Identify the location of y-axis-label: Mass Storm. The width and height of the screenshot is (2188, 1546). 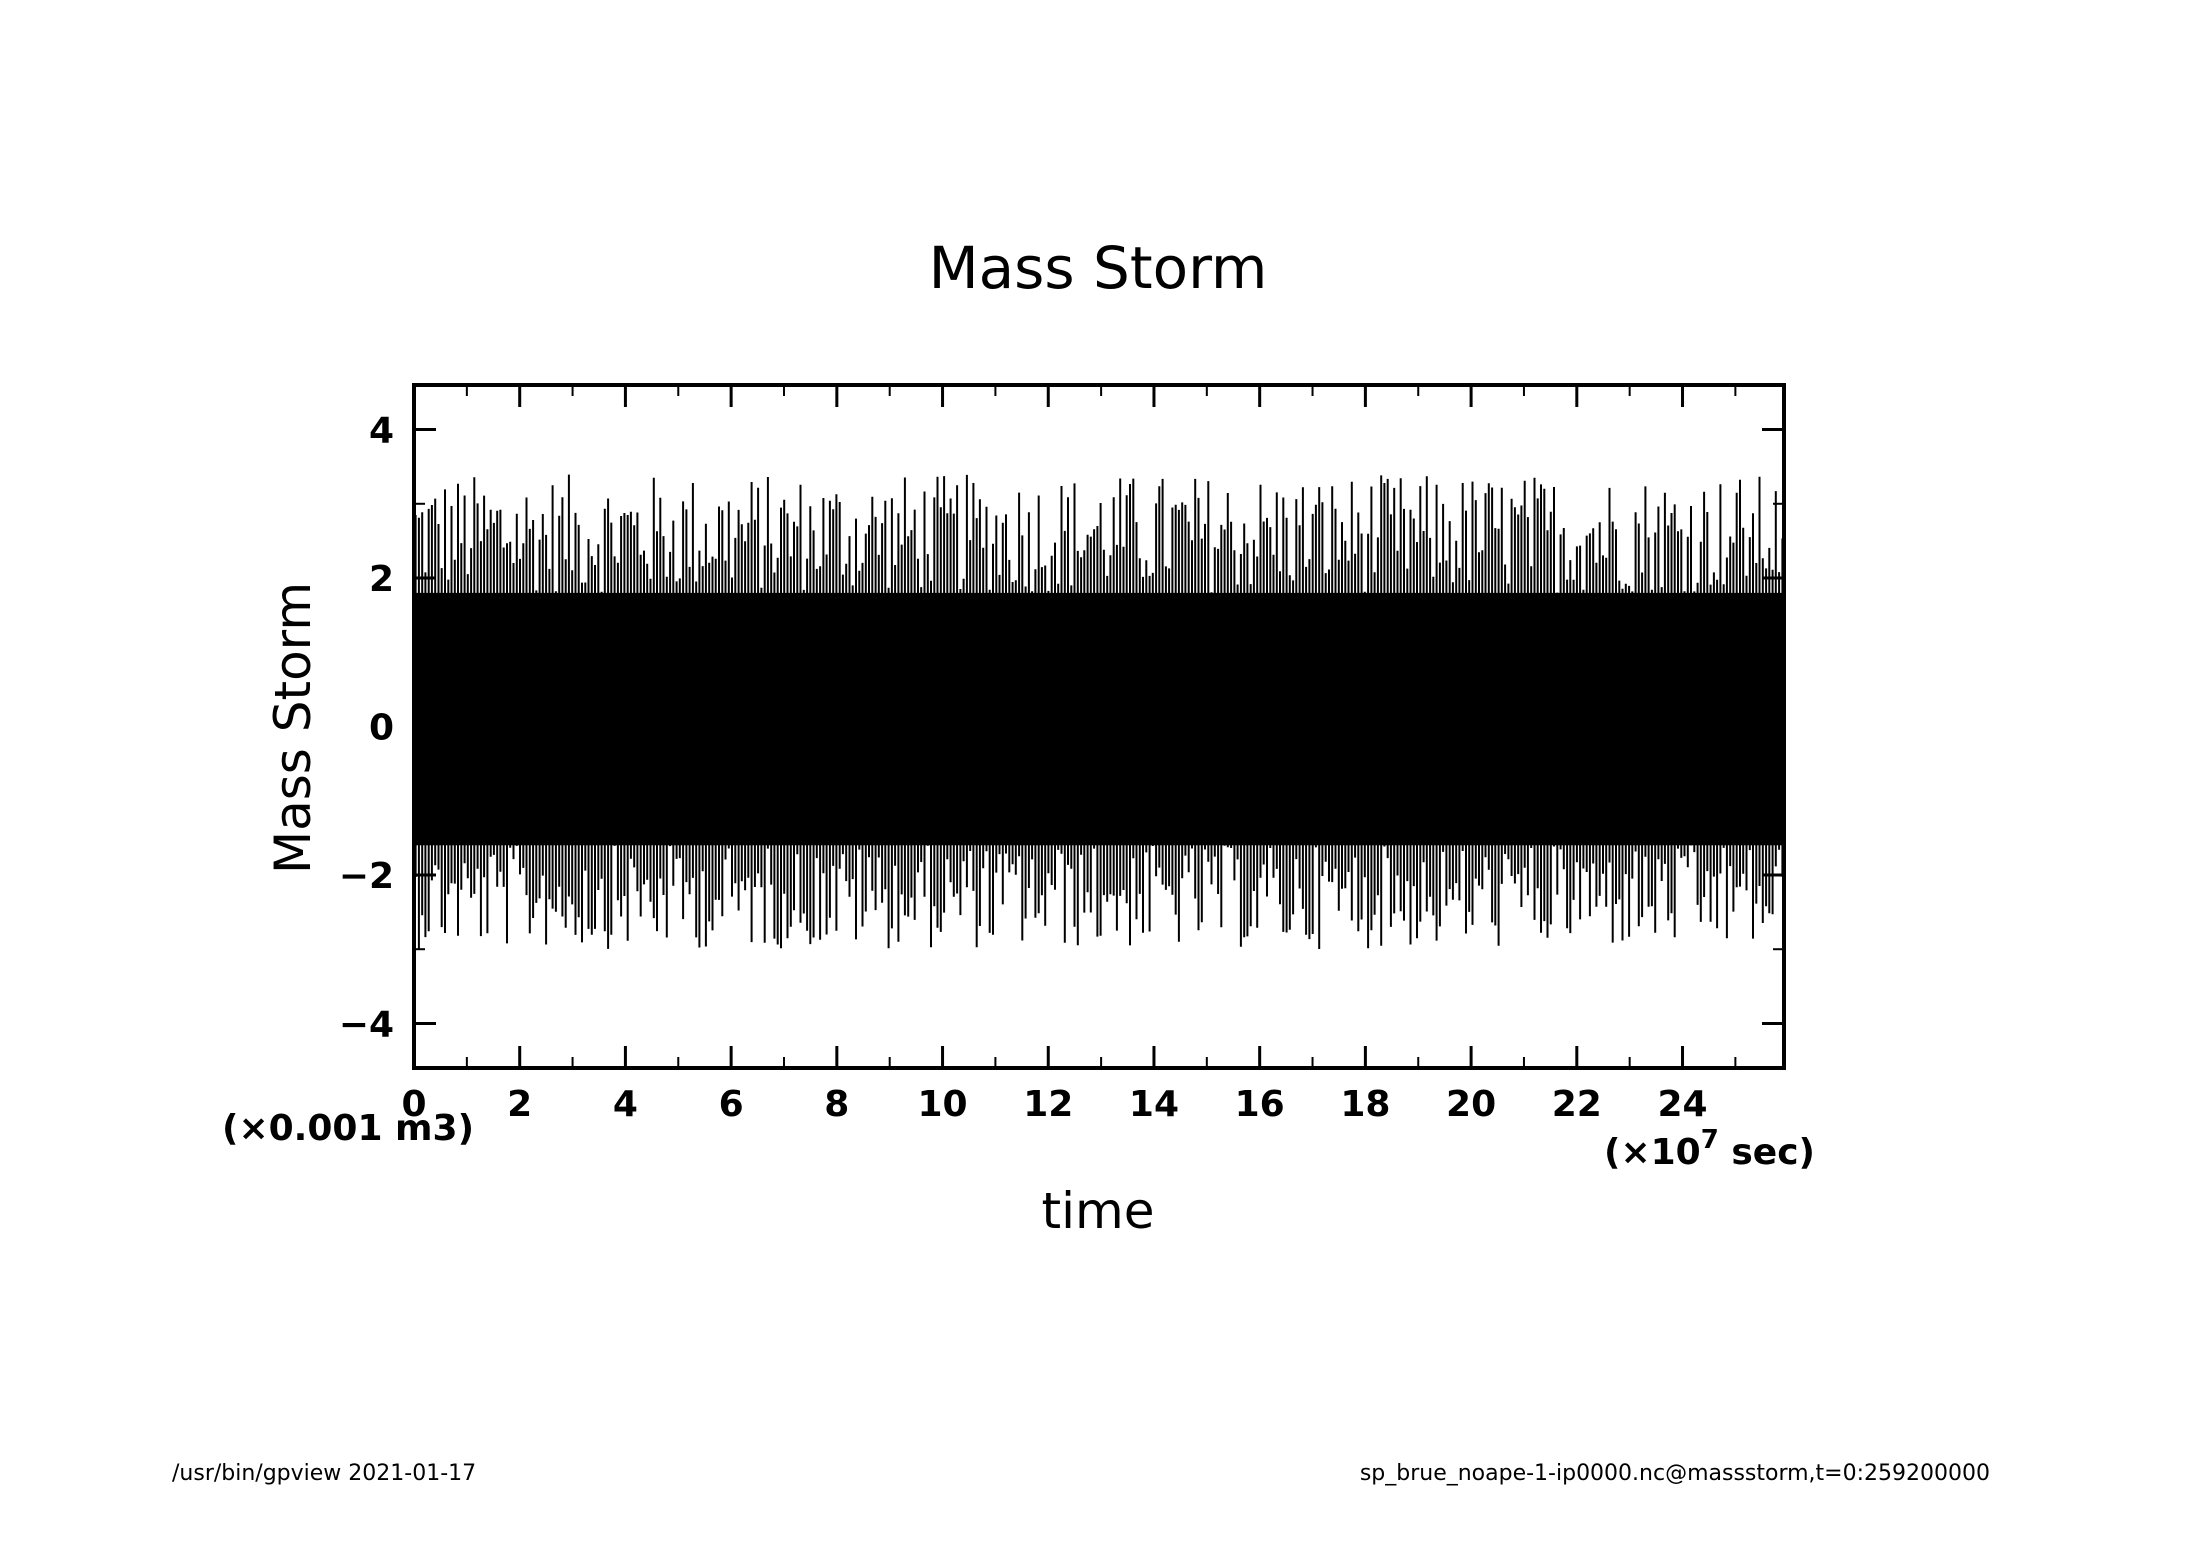
(293, 728).